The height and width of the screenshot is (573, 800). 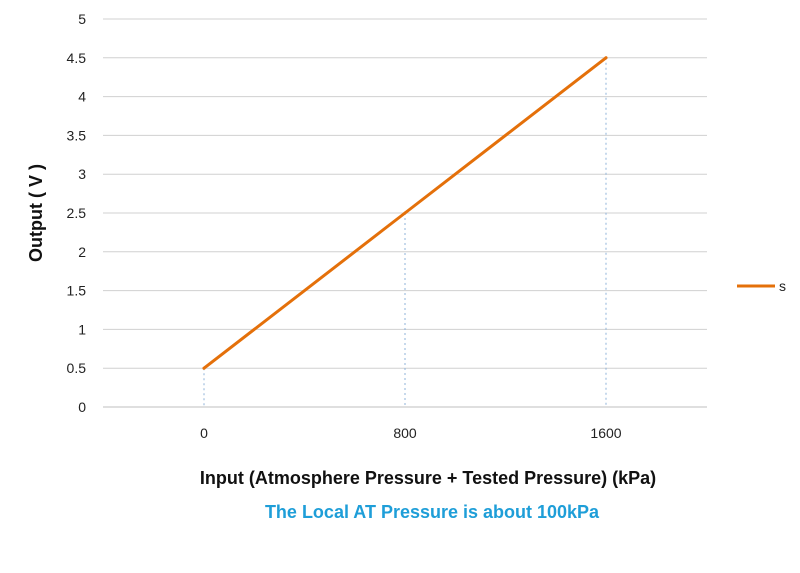 What do you see at coordinates (77, 135) in the screenshot?
I see `y-tick-label: 3.5` at bounding box center [77, 135].